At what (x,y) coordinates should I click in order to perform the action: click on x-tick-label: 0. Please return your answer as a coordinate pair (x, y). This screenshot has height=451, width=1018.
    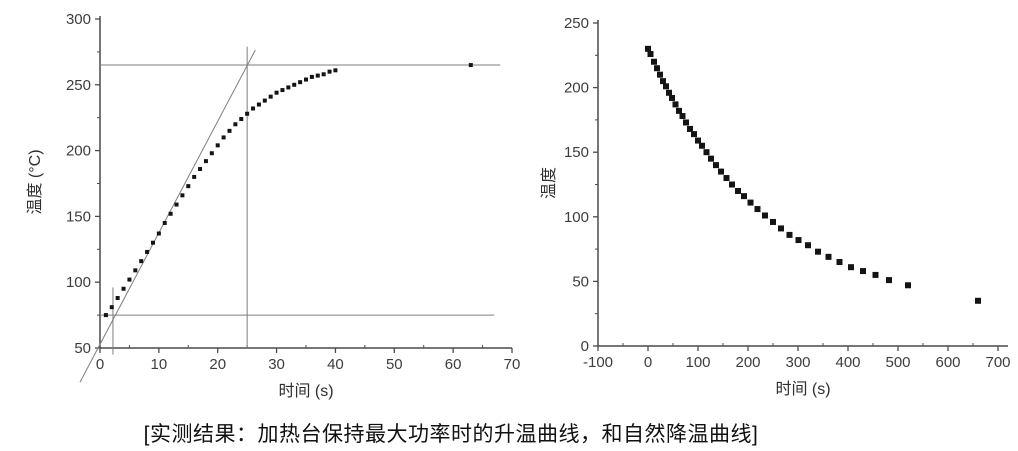
    Looking at the image, I should click on (648, 362).